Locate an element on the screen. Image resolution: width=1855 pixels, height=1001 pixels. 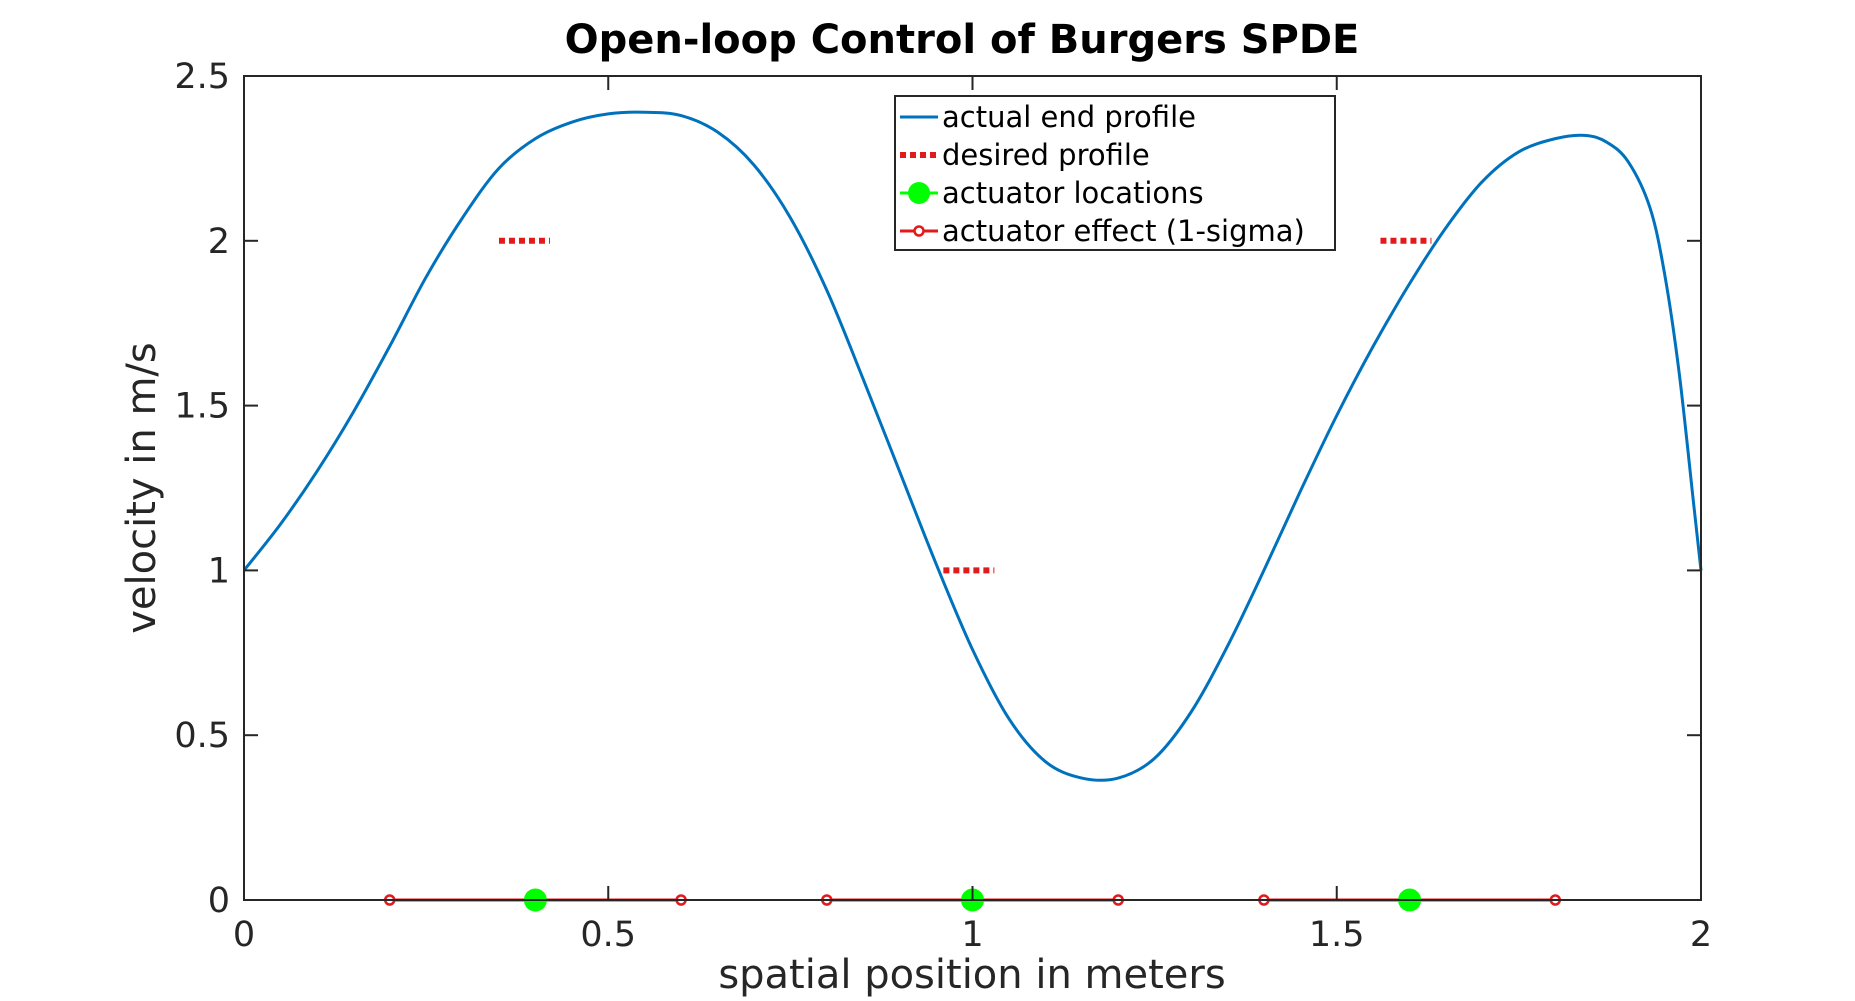
legend-box is located at coordinates (1115, 173).